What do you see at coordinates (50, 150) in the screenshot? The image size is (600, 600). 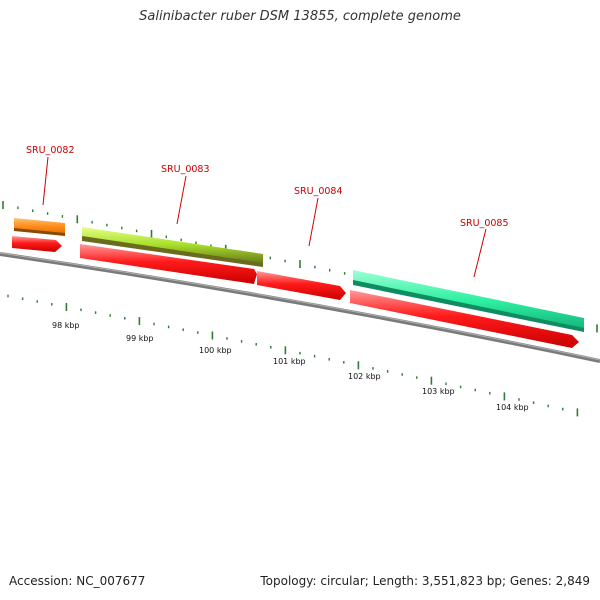 I see `gene-label: SRU_0082` at bounding box center [50, 150].